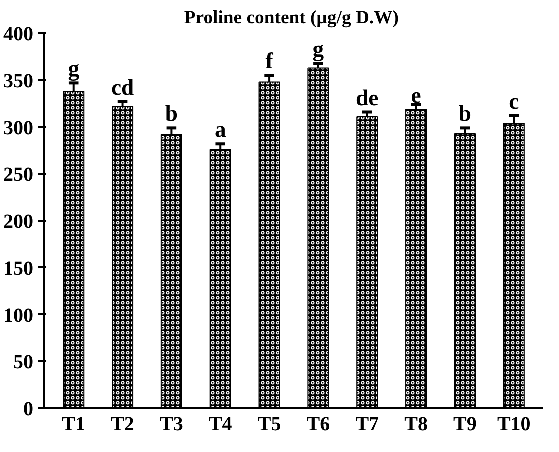 This screenshot has height=452, width=559. Describe the element at coordinates (270, 425) in the screenshot. I see `x-tick-label: T5` at that location.